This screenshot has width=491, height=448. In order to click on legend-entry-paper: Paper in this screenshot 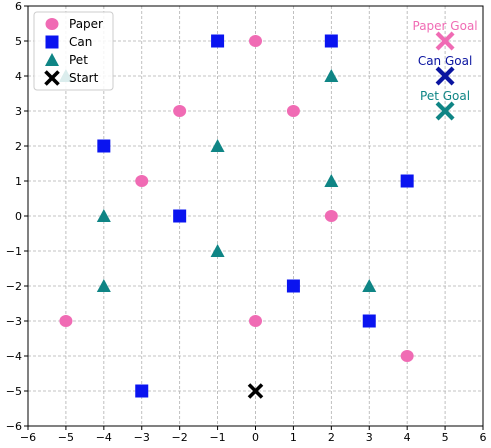, I will do `click(74, 24)`.